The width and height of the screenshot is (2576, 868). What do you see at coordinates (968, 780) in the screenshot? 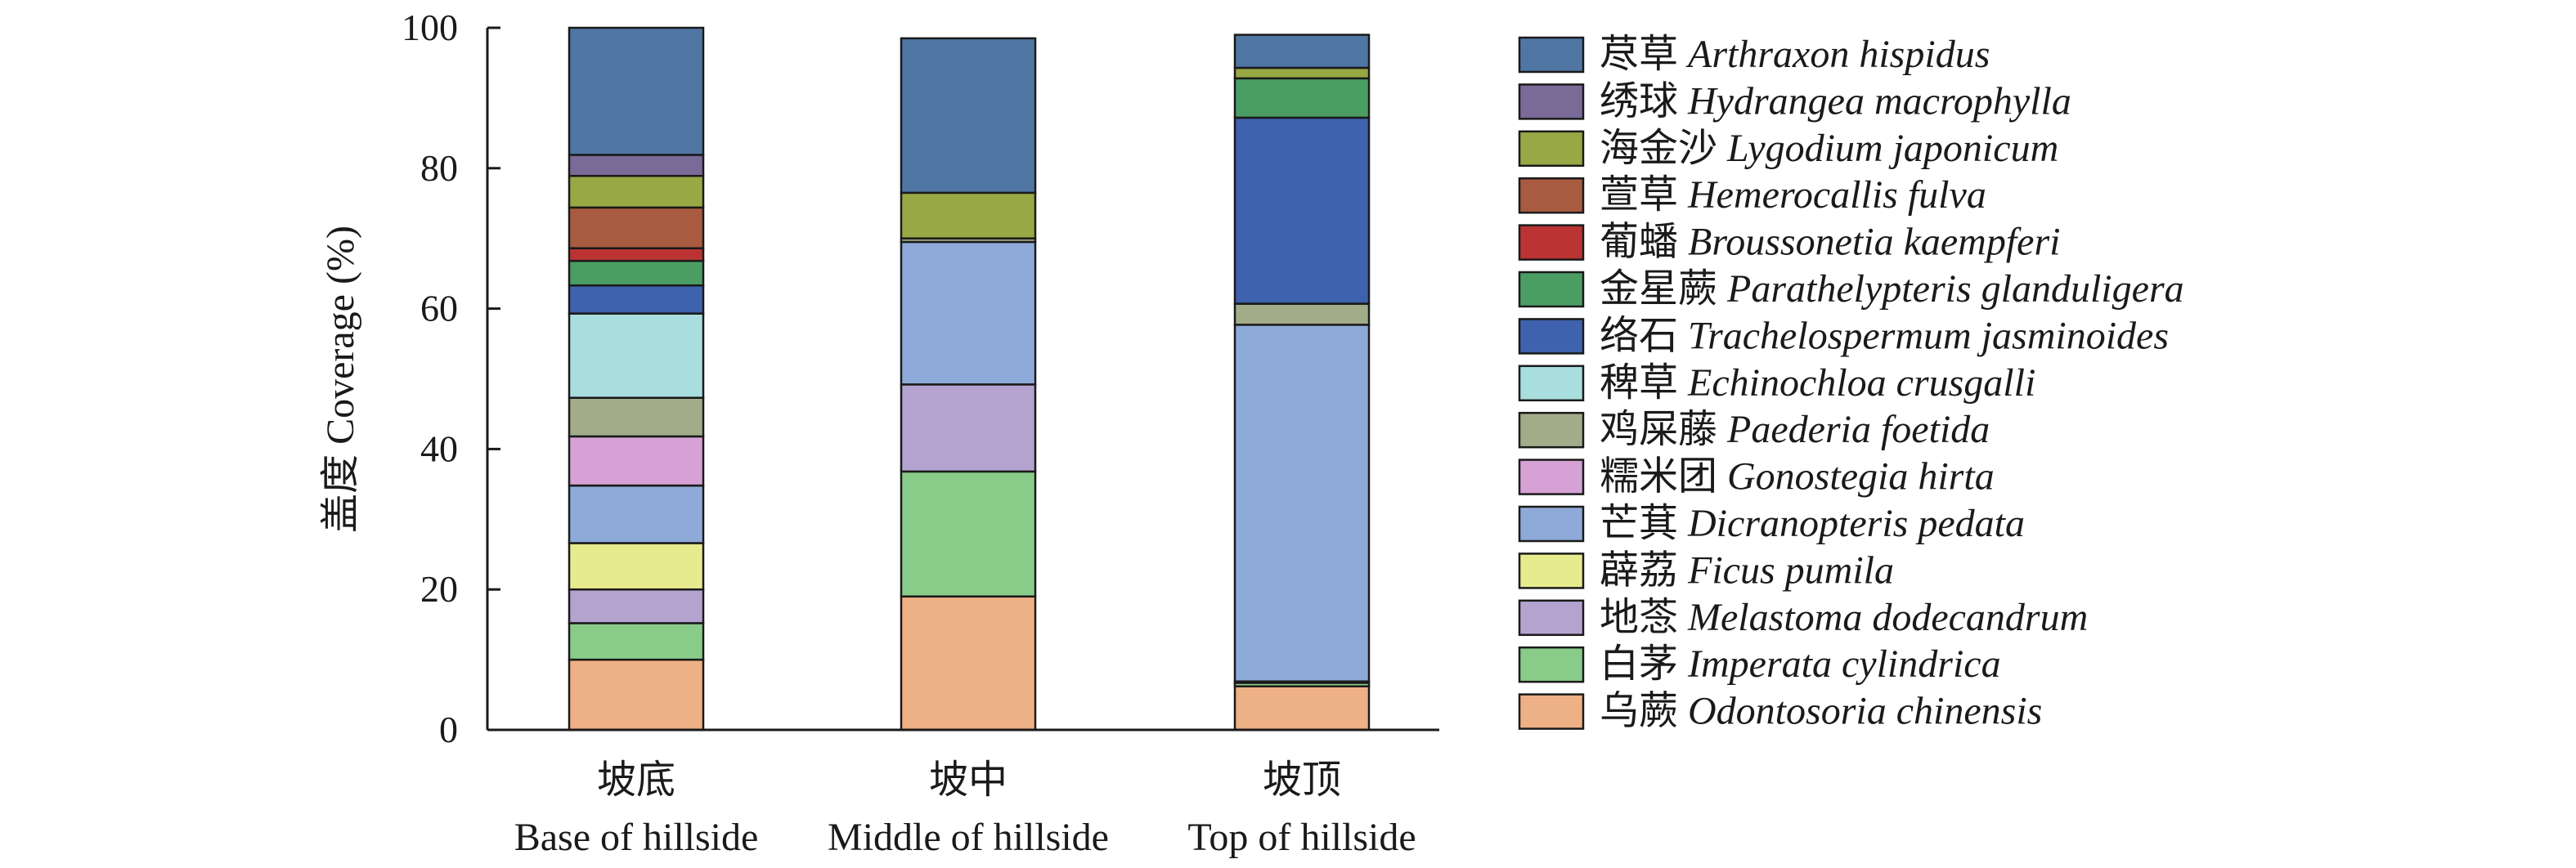
I see `x-category-label-zh: 坡中` at bounding box center [968, 780].